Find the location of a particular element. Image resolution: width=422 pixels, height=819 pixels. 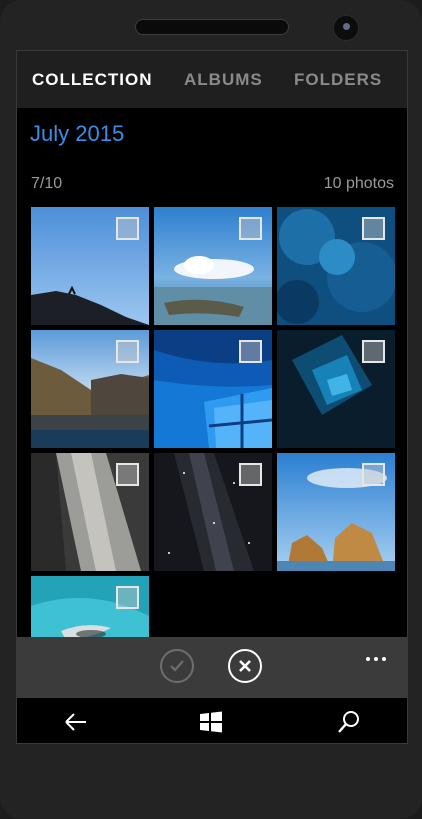

check-icon is located at coordinates (177, 666).